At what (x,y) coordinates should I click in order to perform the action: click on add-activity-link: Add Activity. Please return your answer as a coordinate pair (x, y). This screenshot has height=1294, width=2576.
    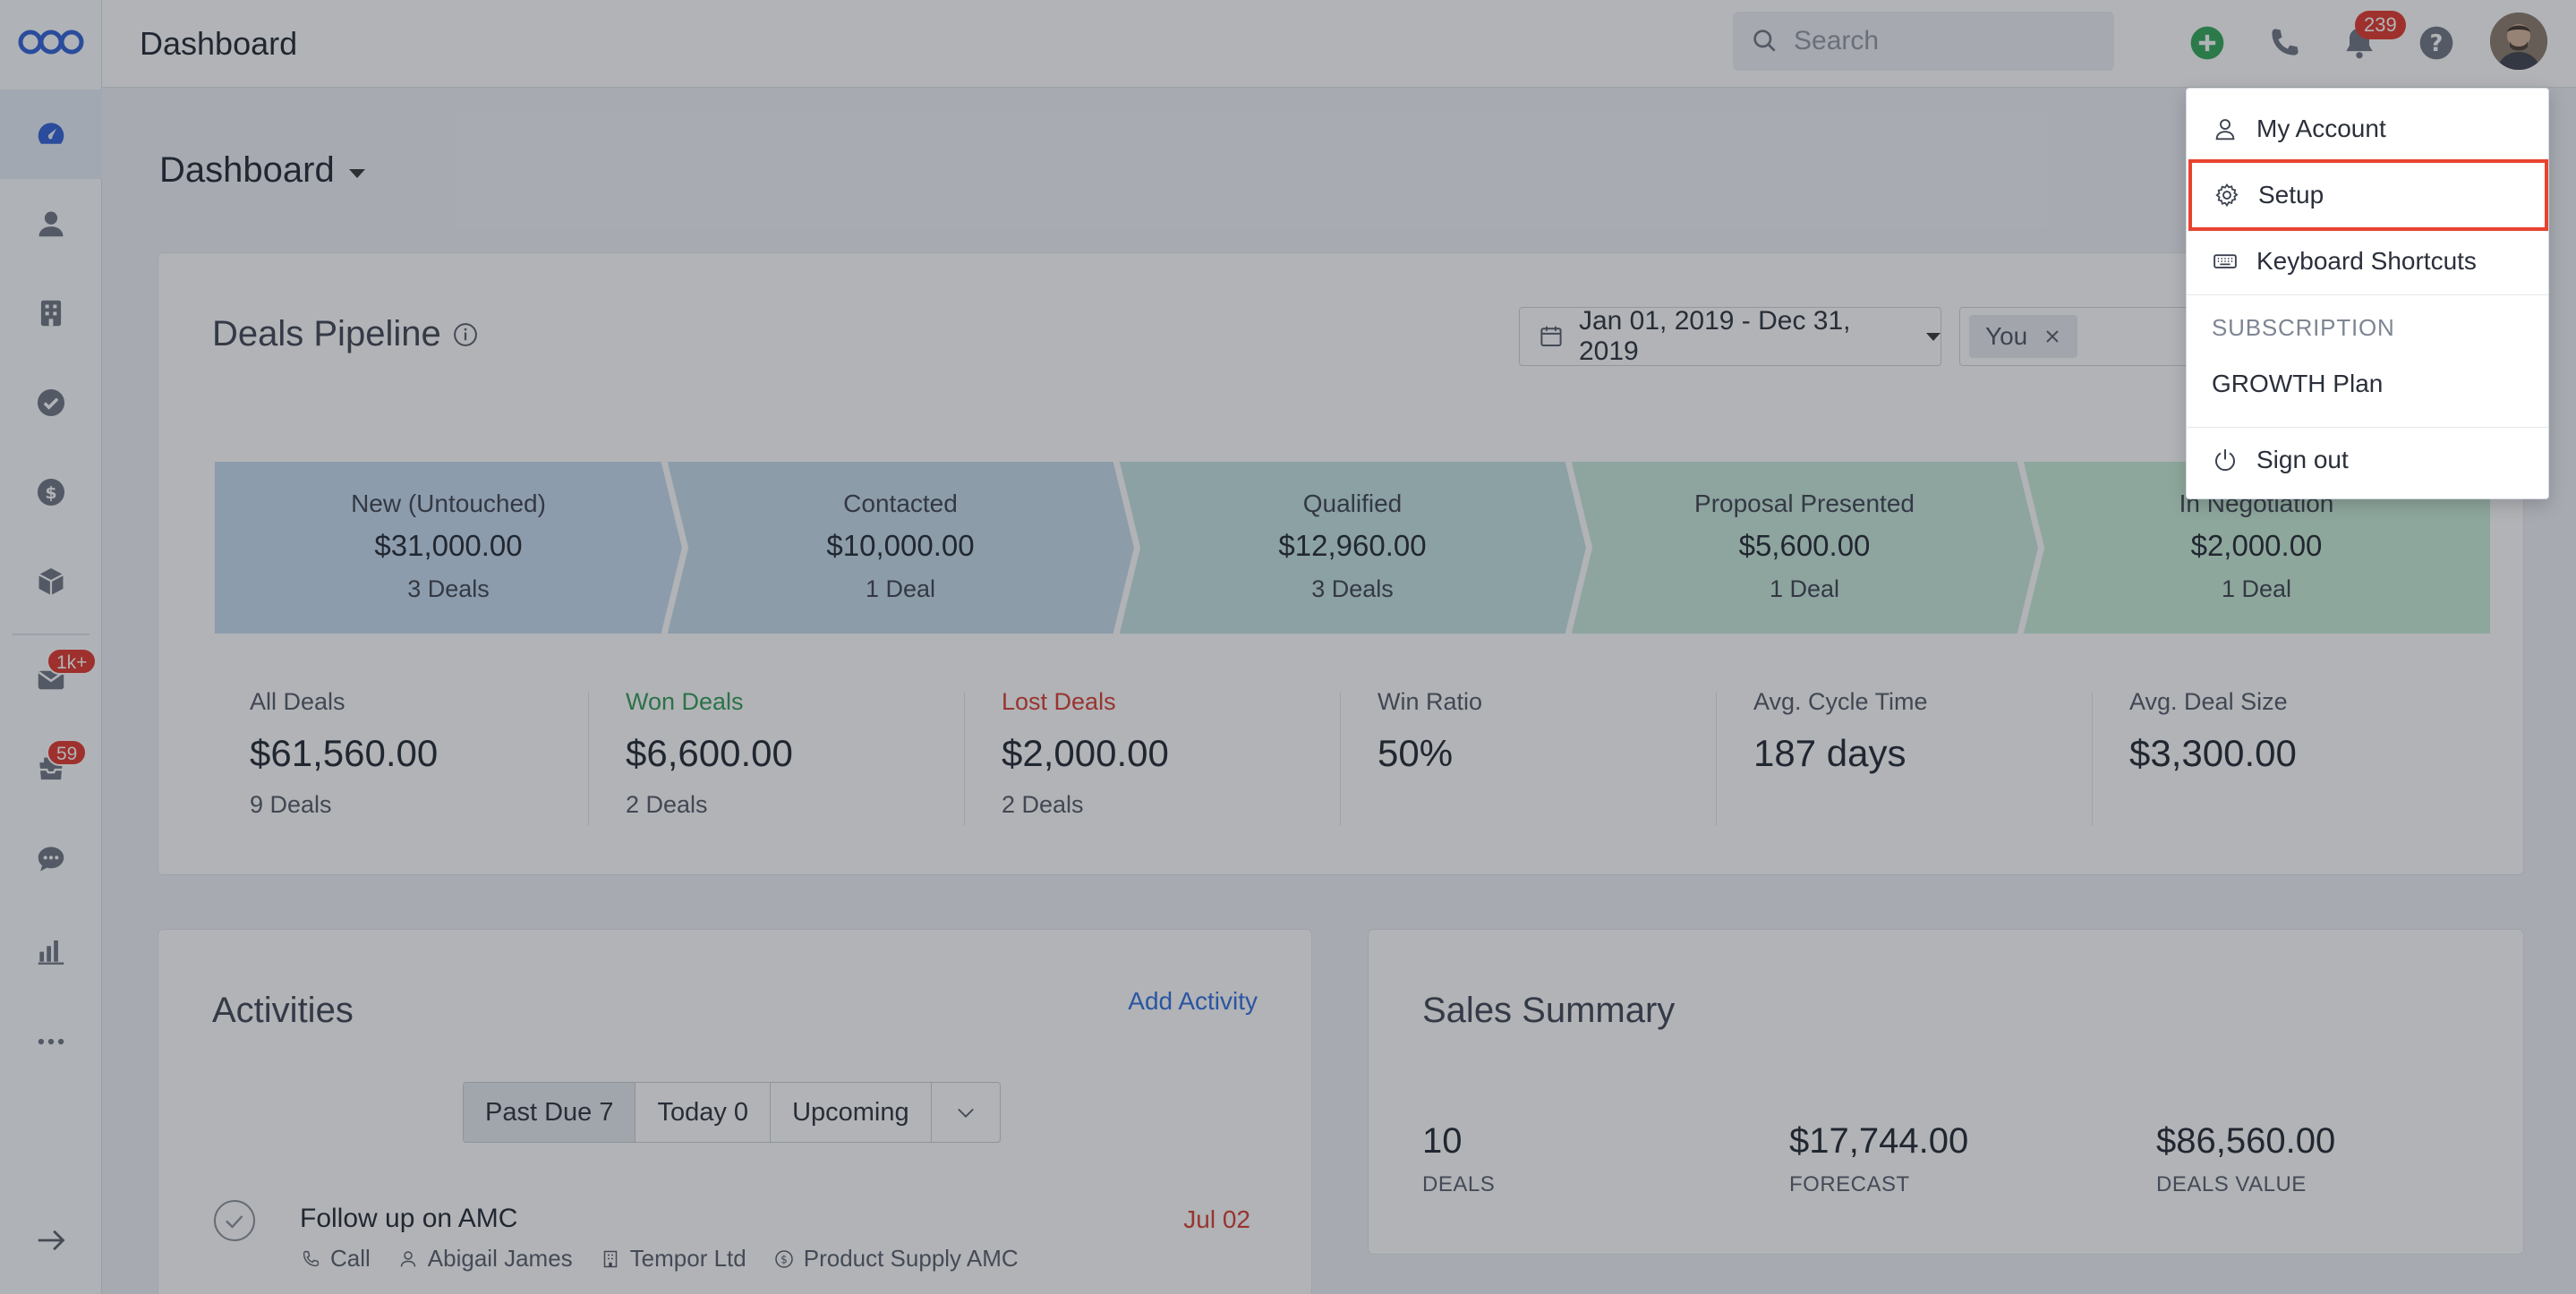
    Looking at the image, I should click on (1193, 1001).